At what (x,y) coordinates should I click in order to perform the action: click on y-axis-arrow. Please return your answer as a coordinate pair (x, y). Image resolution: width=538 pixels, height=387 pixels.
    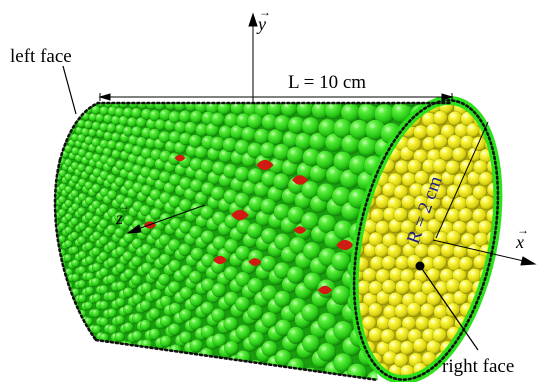
    Looking at the image, I should click on (253, 59).